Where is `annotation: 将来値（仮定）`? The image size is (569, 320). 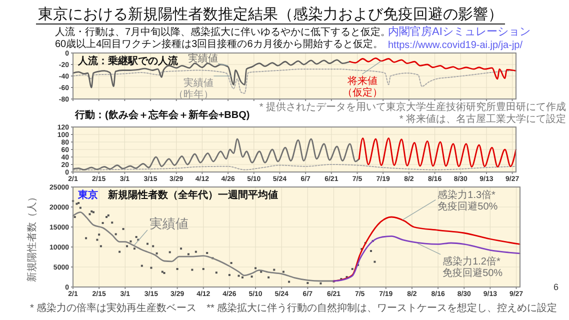
annotation: 将来値（仮定） is located at coordinates (362, 87).